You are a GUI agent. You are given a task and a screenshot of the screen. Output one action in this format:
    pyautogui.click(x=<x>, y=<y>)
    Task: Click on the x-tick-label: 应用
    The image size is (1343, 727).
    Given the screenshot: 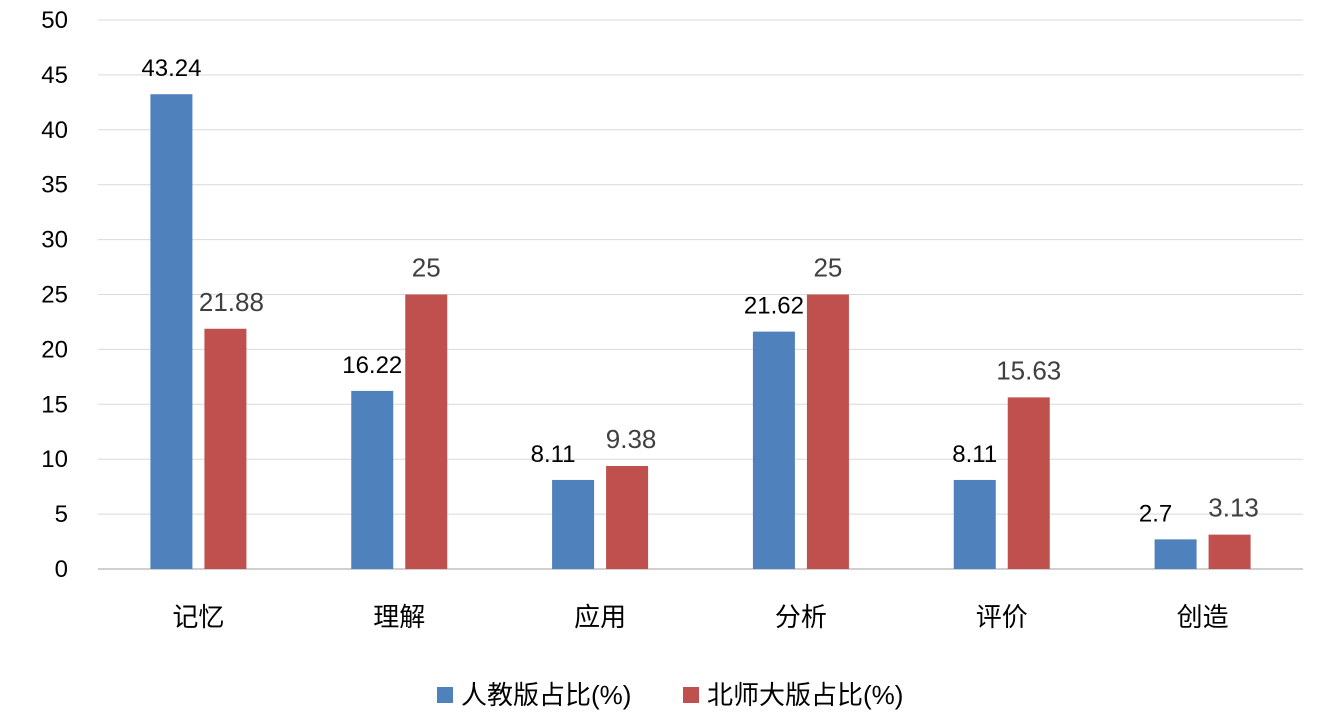 What is the action you would take?
    pyautogui.click(x=600, y=617)
    